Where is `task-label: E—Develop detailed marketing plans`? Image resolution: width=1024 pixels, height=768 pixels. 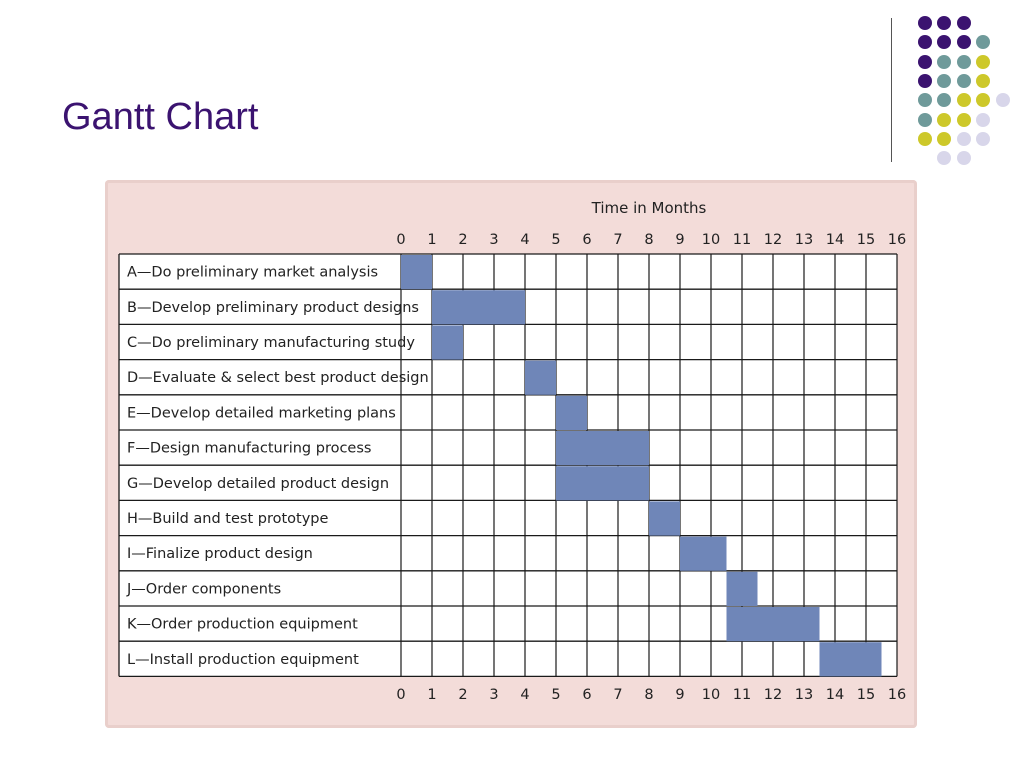 task-label: E—Develop detailed marketing plans is located at coordinates (261, 413).